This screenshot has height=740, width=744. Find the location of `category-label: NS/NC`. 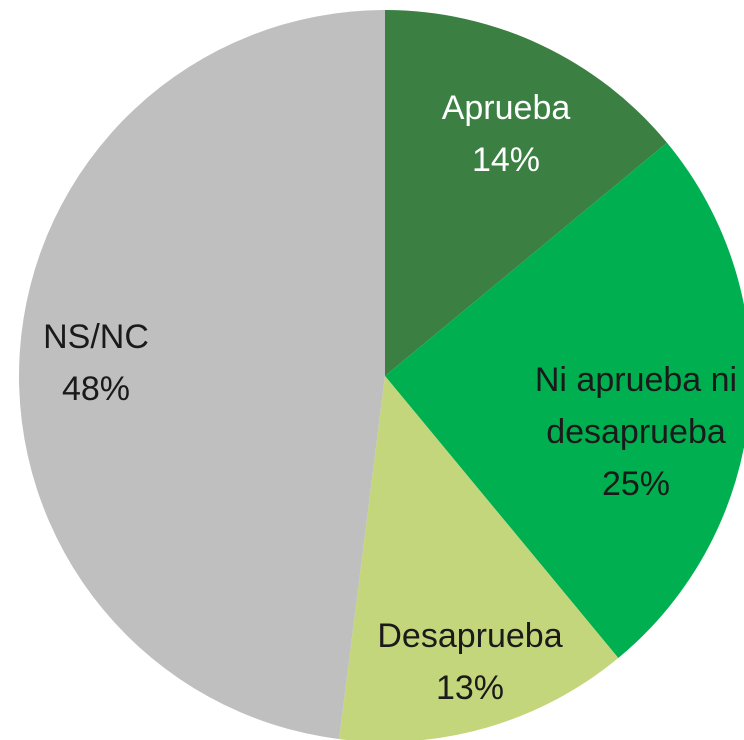

category-label: NS/NC is located at coordinates (96, 337).